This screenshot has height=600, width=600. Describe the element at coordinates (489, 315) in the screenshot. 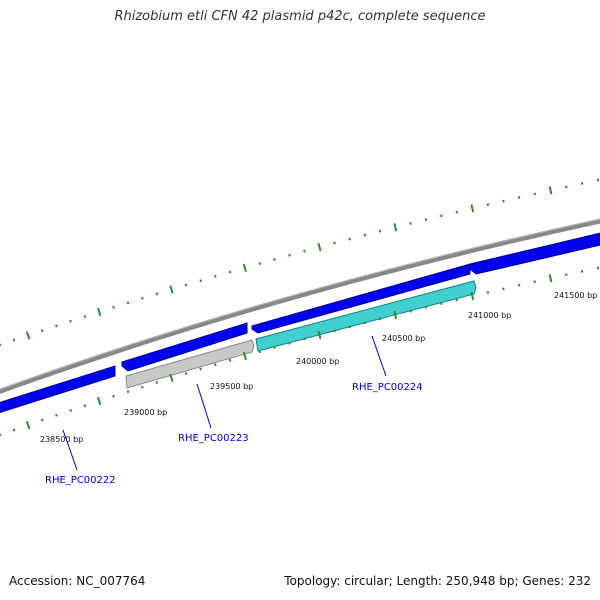

I see `ruler-label-241000: 241000 bp` at that location.